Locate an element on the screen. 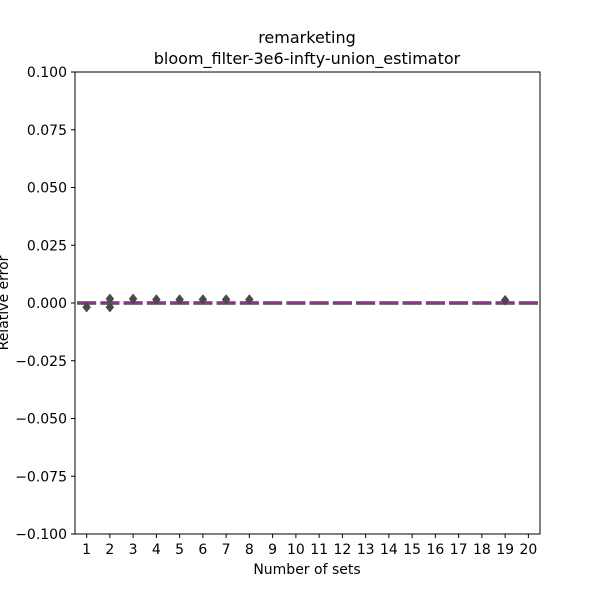 This screenshot has height=600, width=600. y-tick-label: 0.000 is located at coordinates (47, 304).